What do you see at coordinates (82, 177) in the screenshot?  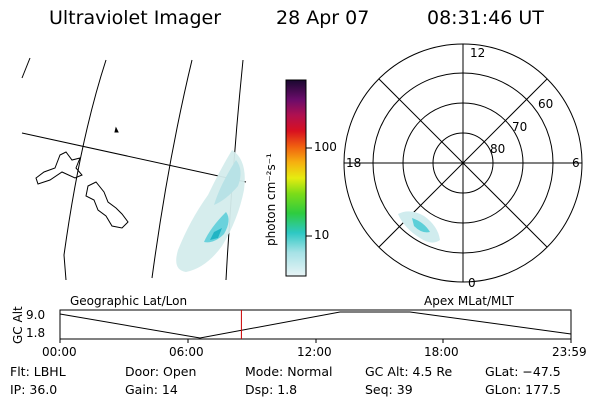 I see `coastline` at bounding box center [82, 177].